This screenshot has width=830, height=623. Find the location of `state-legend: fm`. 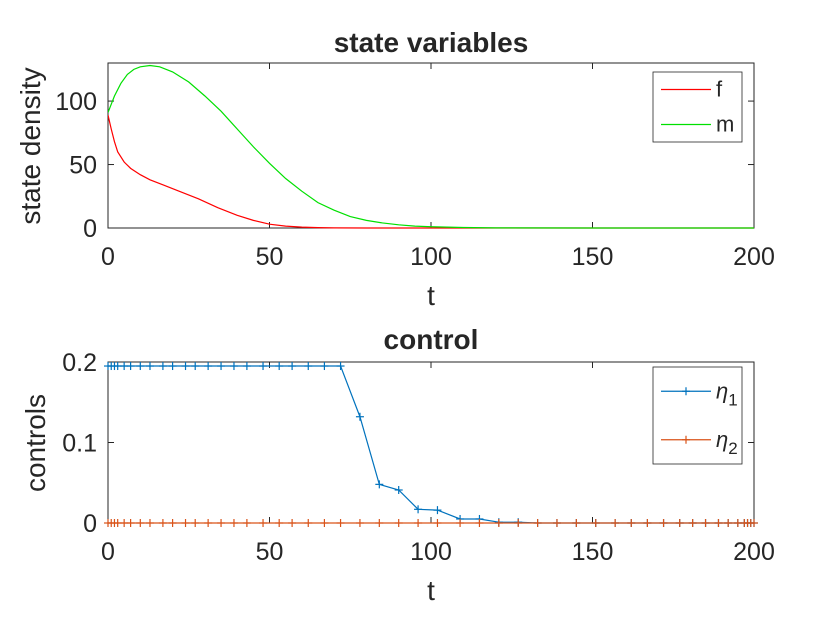

state-legend: fm is located at coordinates (697, 107).